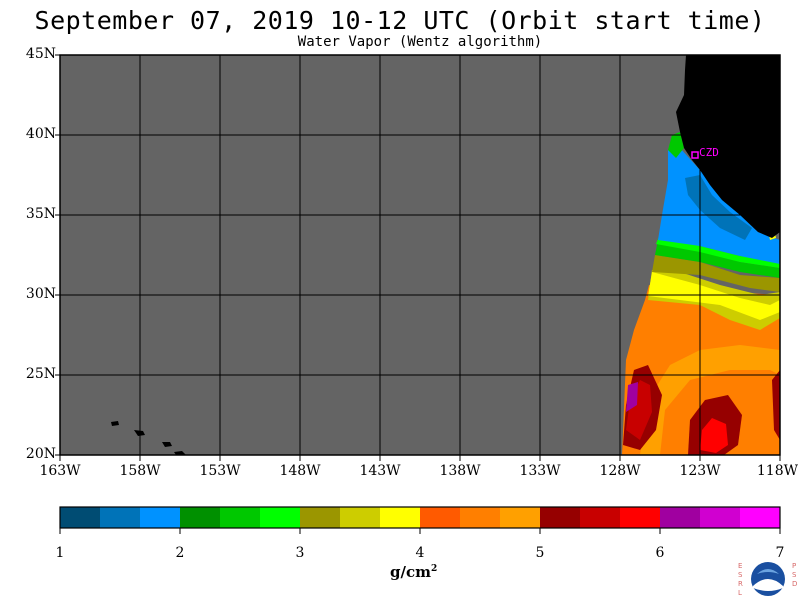 The width and height of the screenshot is (800, 600). I want to click on wv-band-yellow, so click(714, 296).